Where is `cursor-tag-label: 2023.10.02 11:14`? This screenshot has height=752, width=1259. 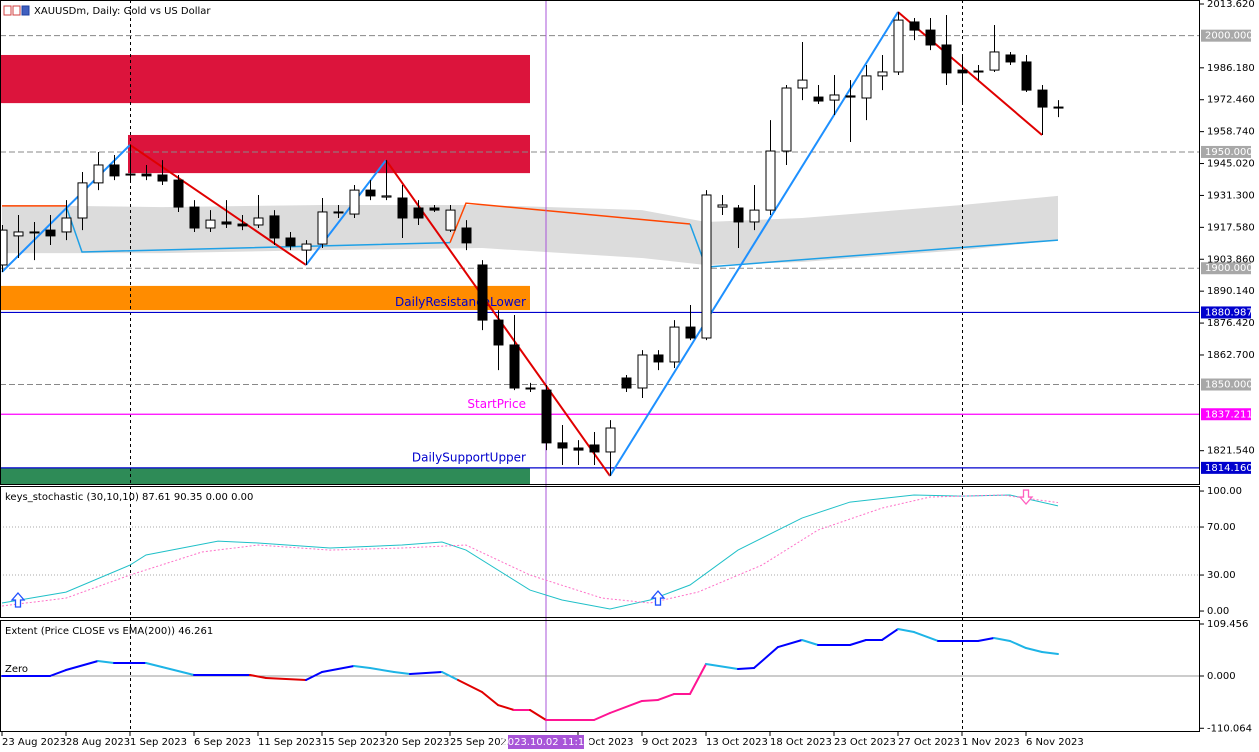
cursor-tag-label: 2023.10.02 11:14 is located at coordinates (545, 742).